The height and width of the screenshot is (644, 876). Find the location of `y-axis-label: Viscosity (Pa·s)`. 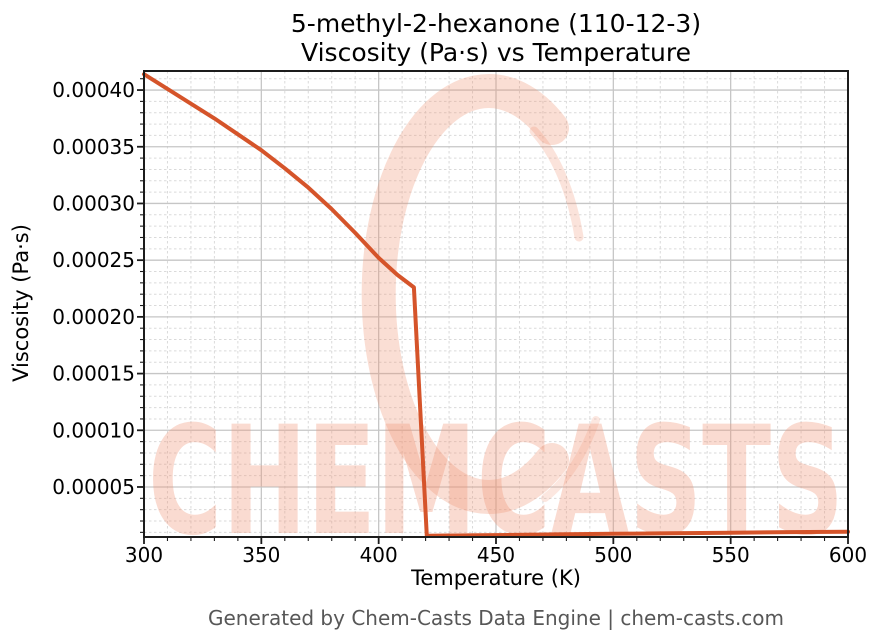

y-axis-label: Viscosity (Pa·s) is located at coordinates (21, 303).